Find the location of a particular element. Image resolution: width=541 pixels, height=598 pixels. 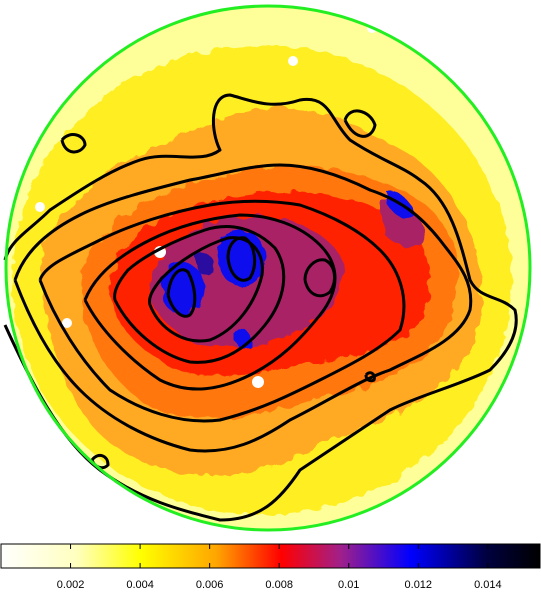

colorbar-tick-label: 0.006 is located at coordinates (210, 585).